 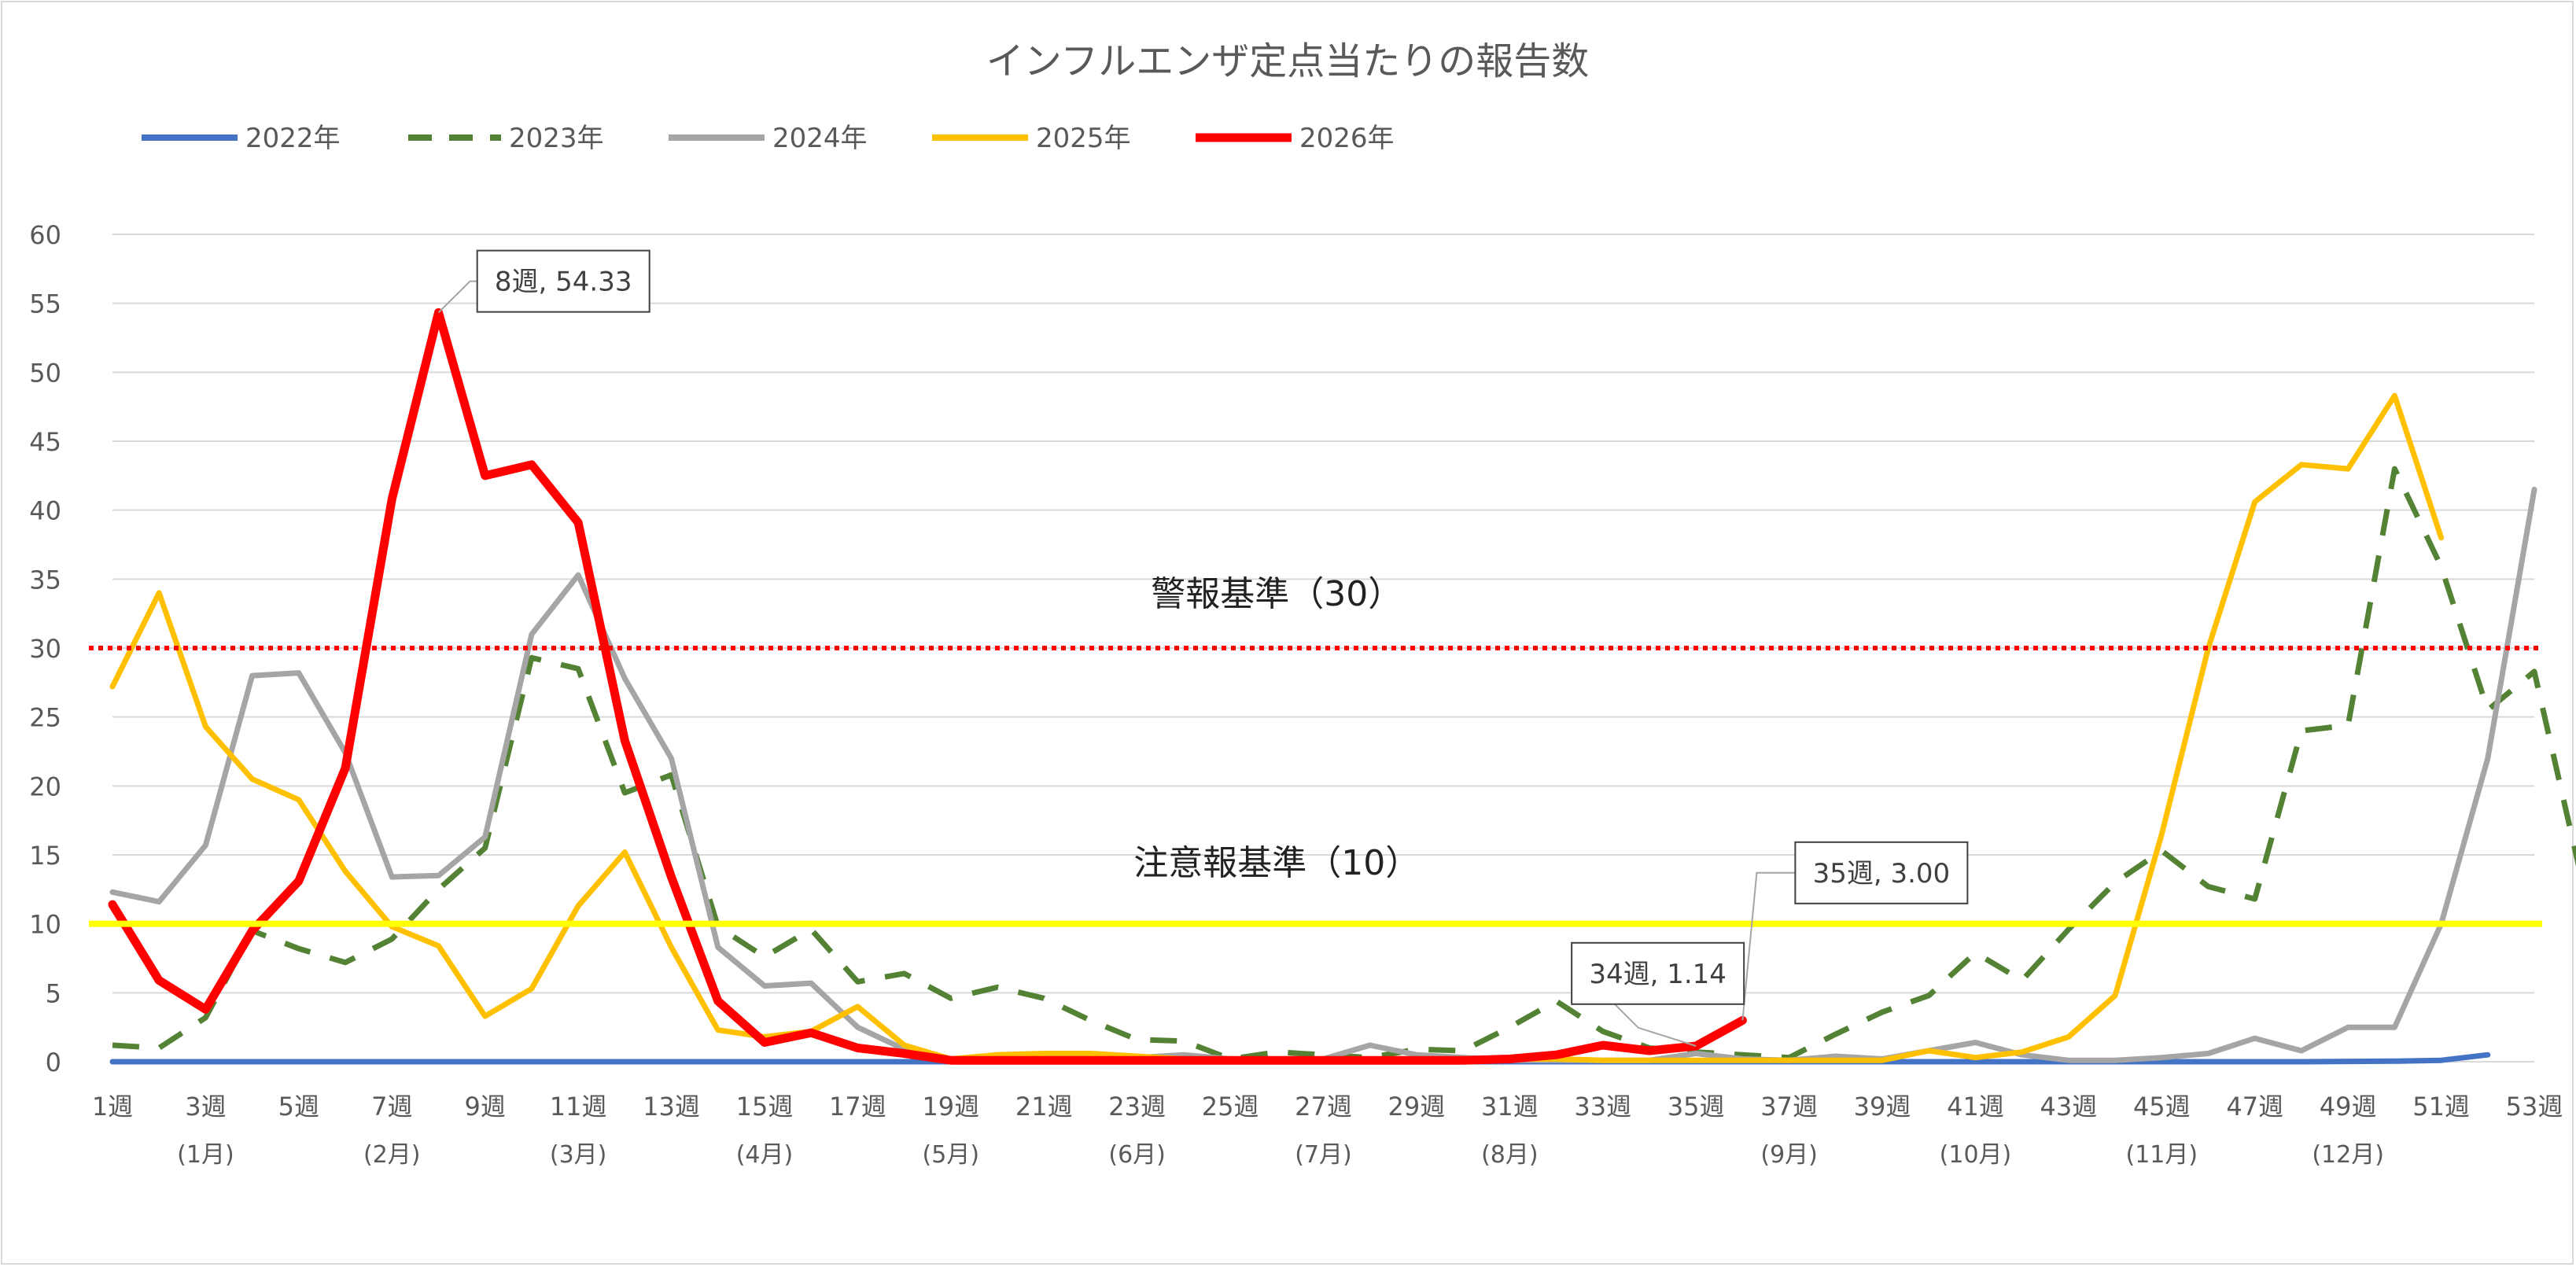 I want to click on x-tick-label: 21週, so click(x=1044, y=1107).